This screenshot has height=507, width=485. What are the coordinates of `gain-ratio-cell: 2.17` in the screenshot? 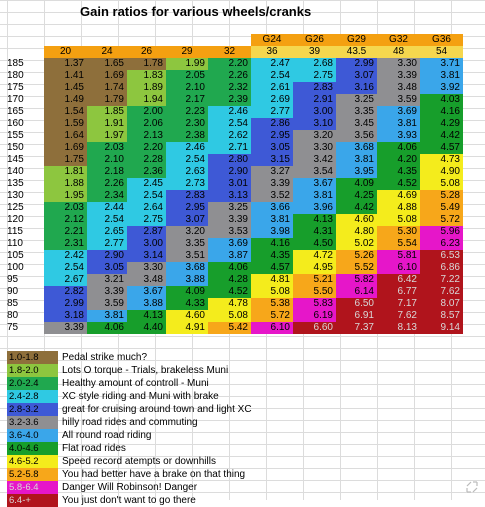 It's located at (187, 100).